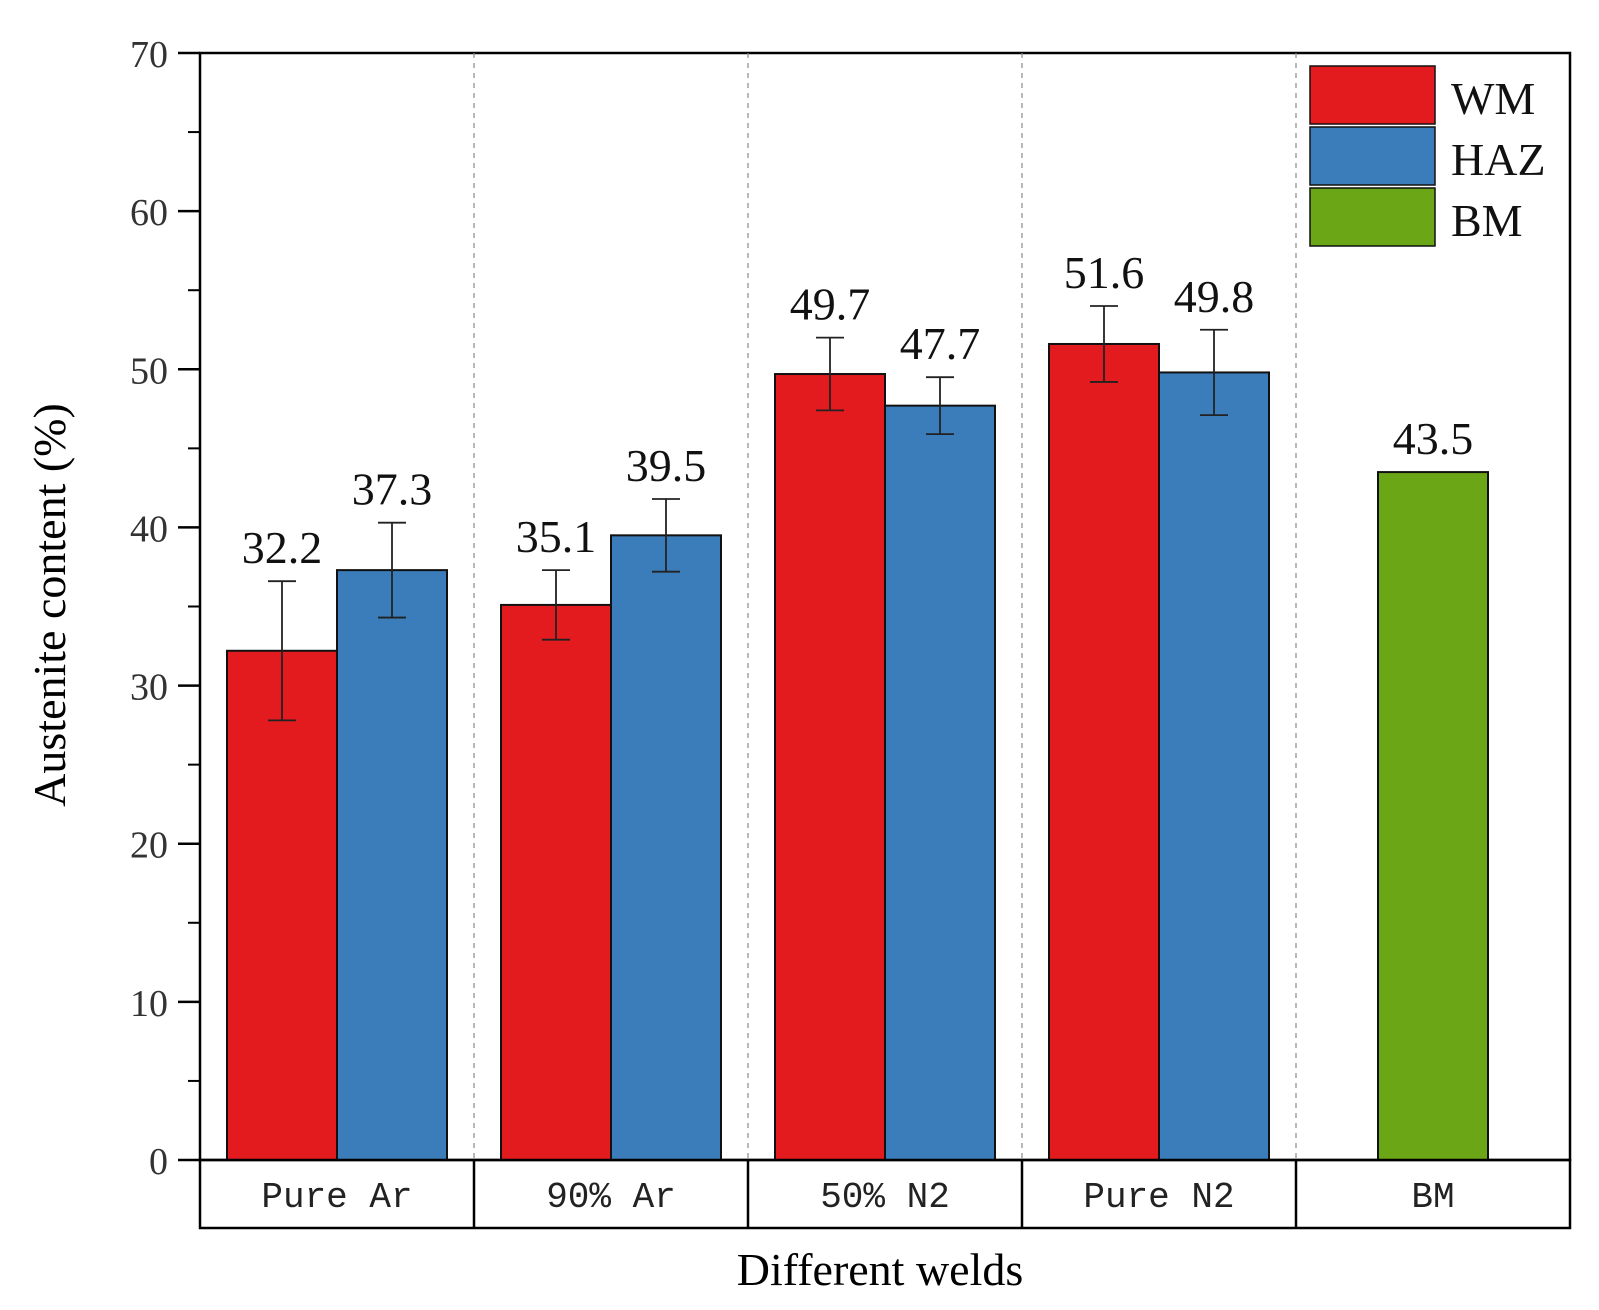 The image size is (1599, 1310). Describe the element at coordinates (149, 846) in the screenshot. I see `y-tick-label: 20` at that location.